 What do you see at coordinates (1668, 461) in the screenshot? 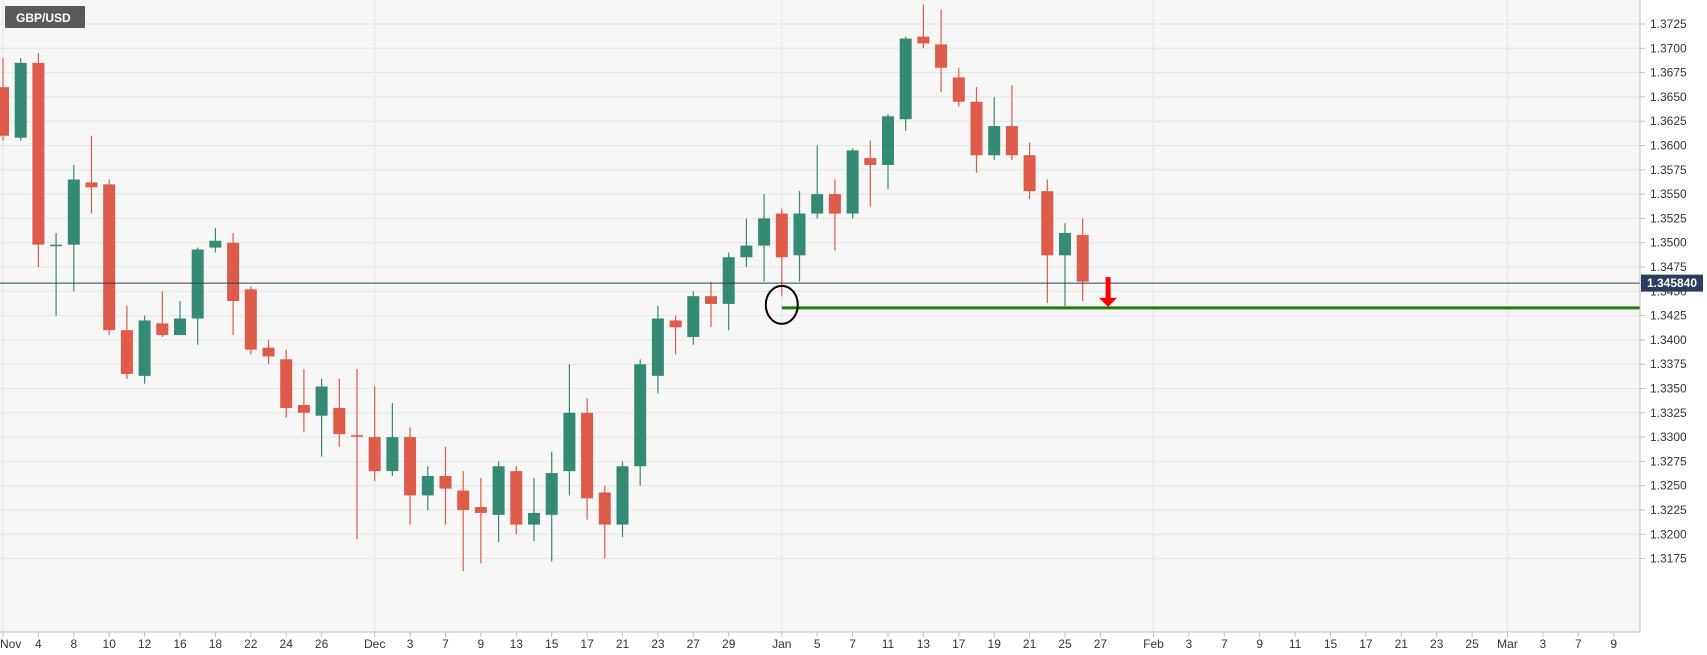
I see `y-tick-label: 1.3275` at bounding box center [1668, 461].